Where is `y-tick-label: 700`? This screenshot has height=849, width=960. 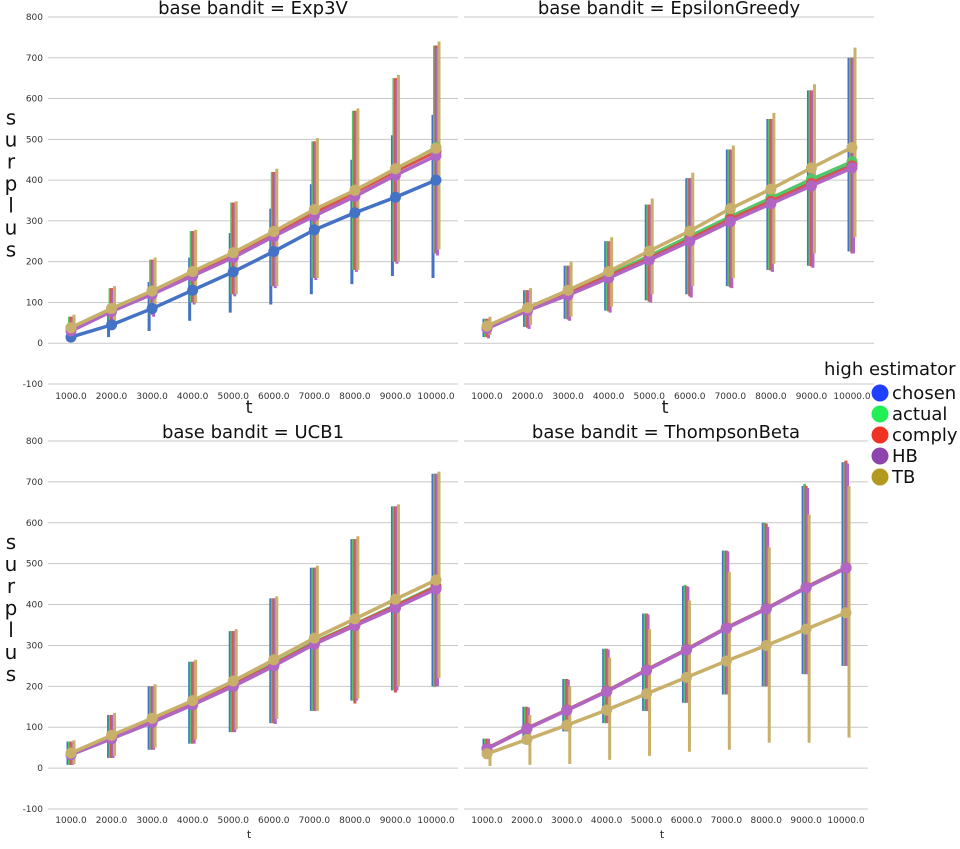 y-tick-label: 700 is located at coordinates (34, 59).